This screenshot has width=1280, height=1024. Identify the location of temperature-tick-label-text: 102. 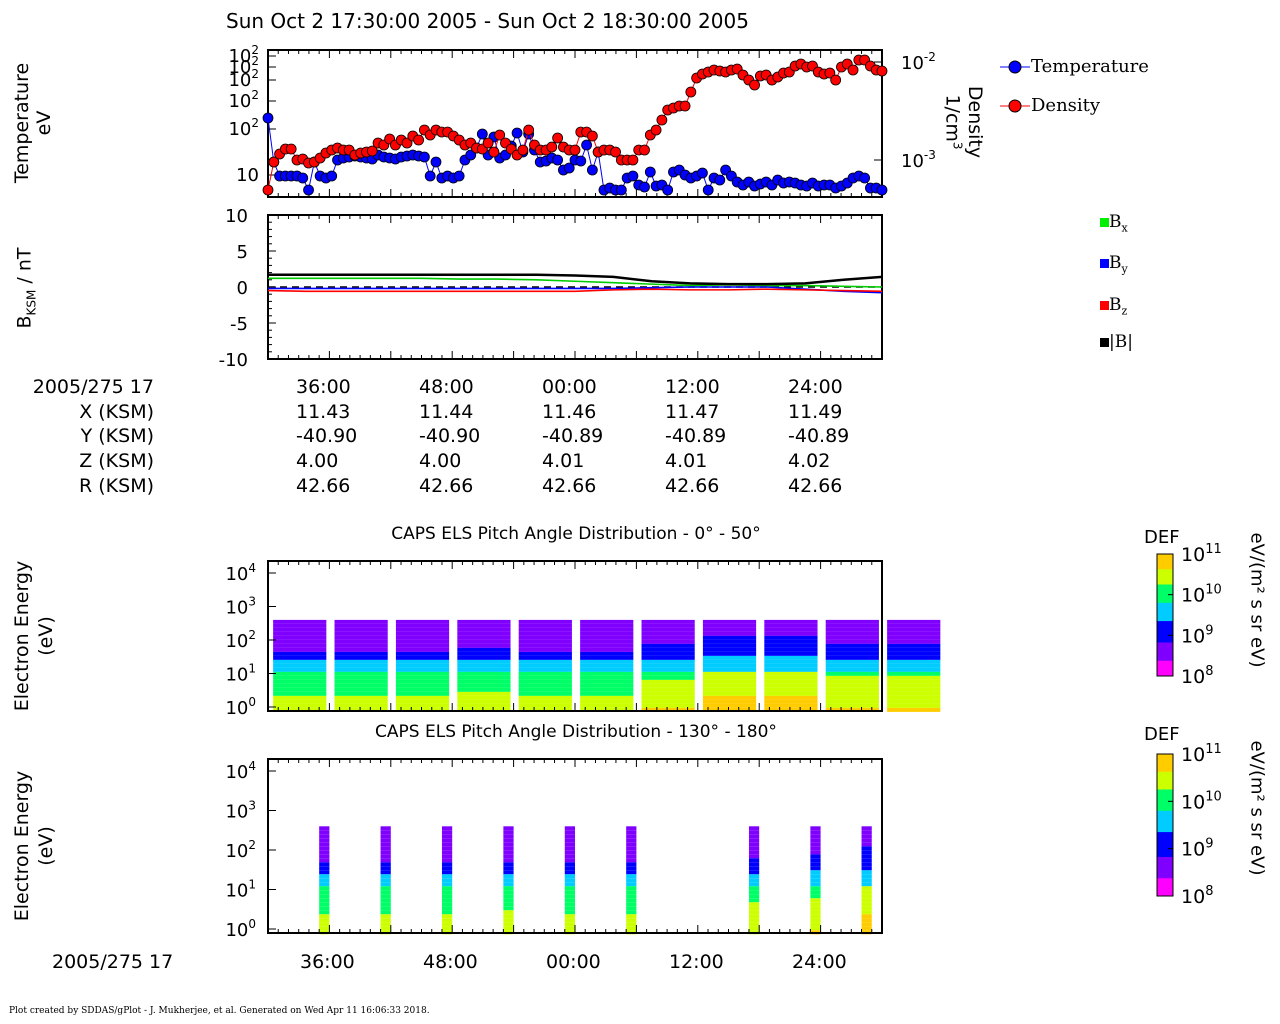
(243, 128).